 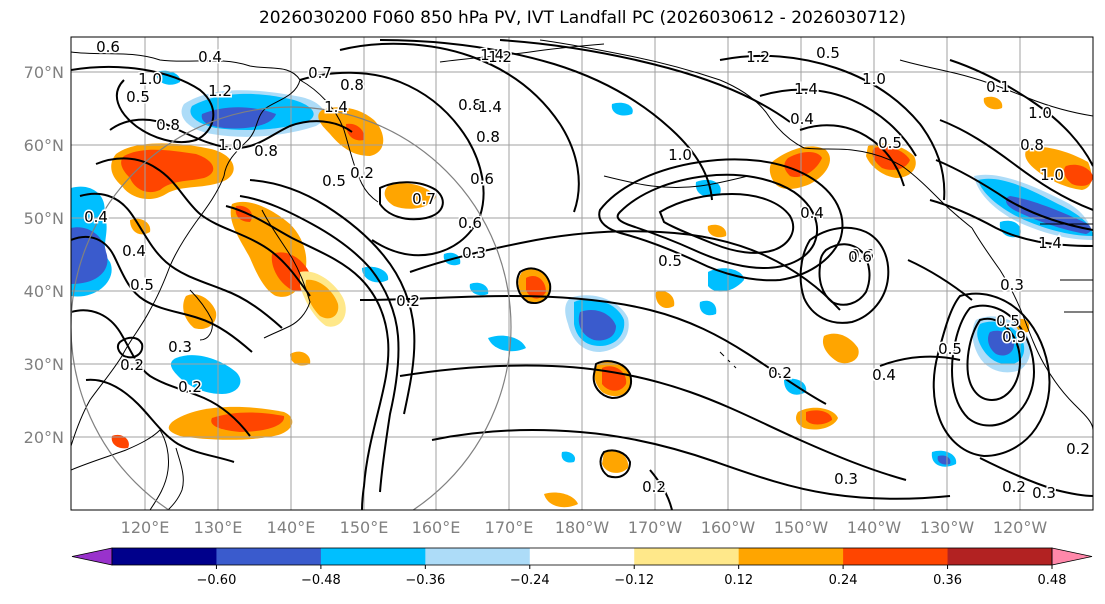 I want to click on coastline-hawaii, so click(x=728, y=360).